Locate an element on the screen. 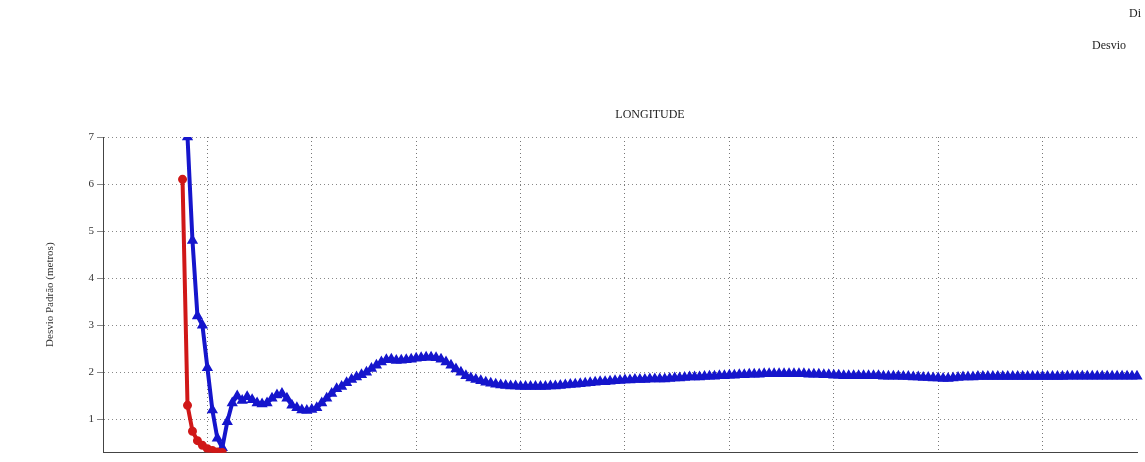  text: Desvio is located at coordinates (1109, 45).